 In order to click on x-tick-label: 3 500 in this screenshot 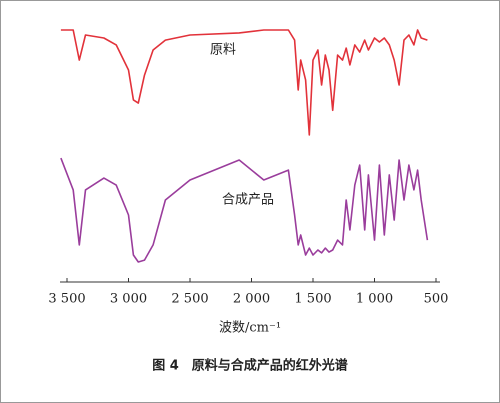, I will do `click(66, 299)`.